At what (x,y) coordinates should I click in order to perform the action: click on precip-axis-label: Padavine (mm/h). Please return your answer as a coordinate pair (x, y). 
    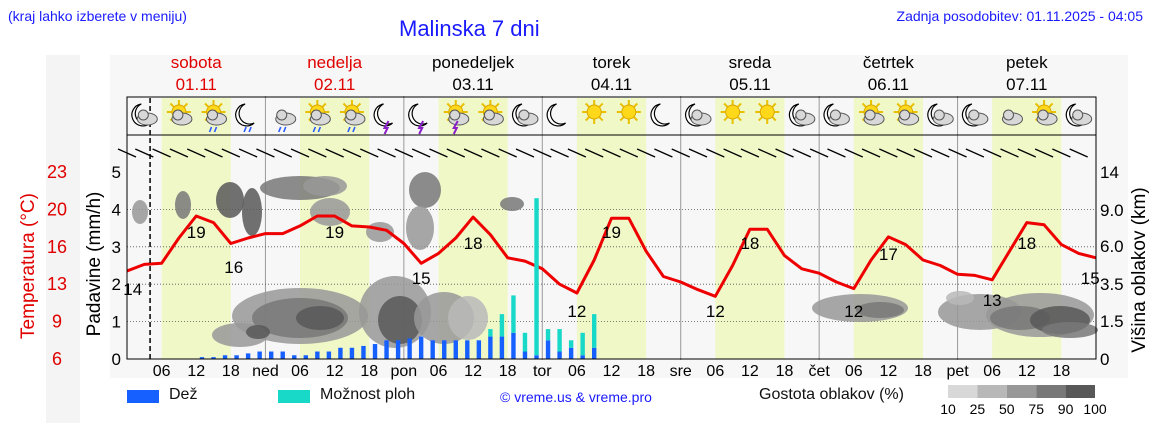
    Looking at the image, I should click on (94, 264).